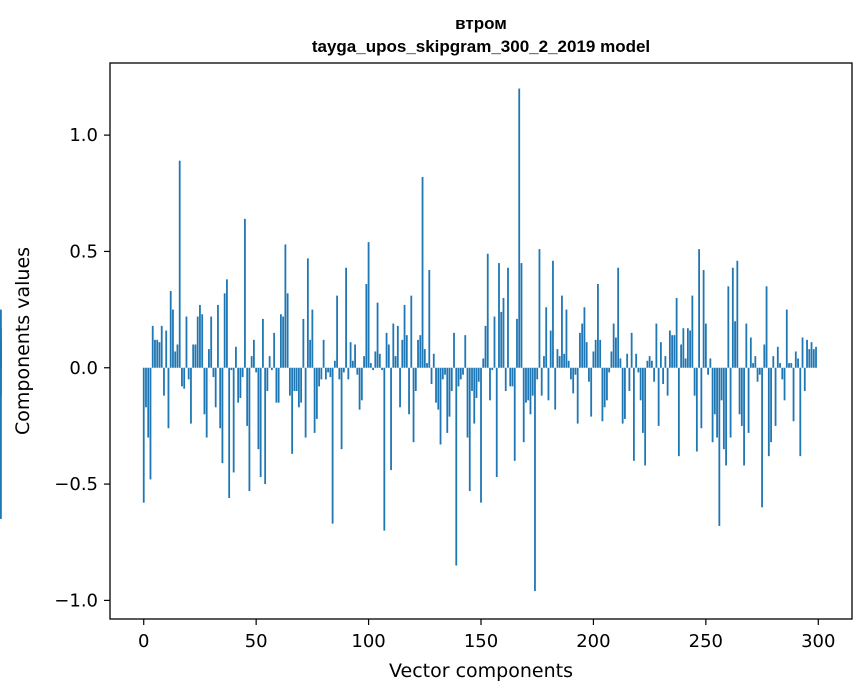 This screenshot has height=696, width=867. What do you see at coordinates (368, 641) in the screenshot?
I see `x-tick-label: 100` at bounding box center [368, 641].